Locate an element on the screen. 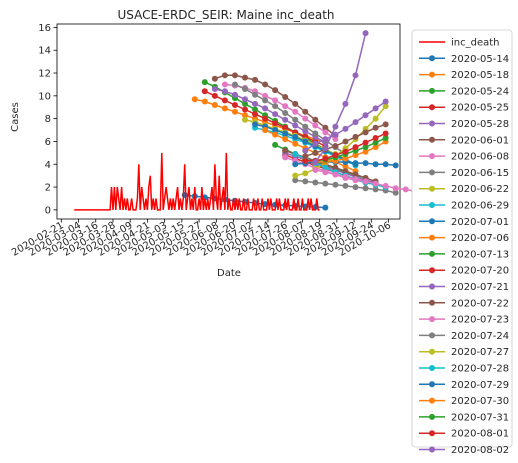  legend-label: 2020-07-24 is located at coordinates (480, 336).